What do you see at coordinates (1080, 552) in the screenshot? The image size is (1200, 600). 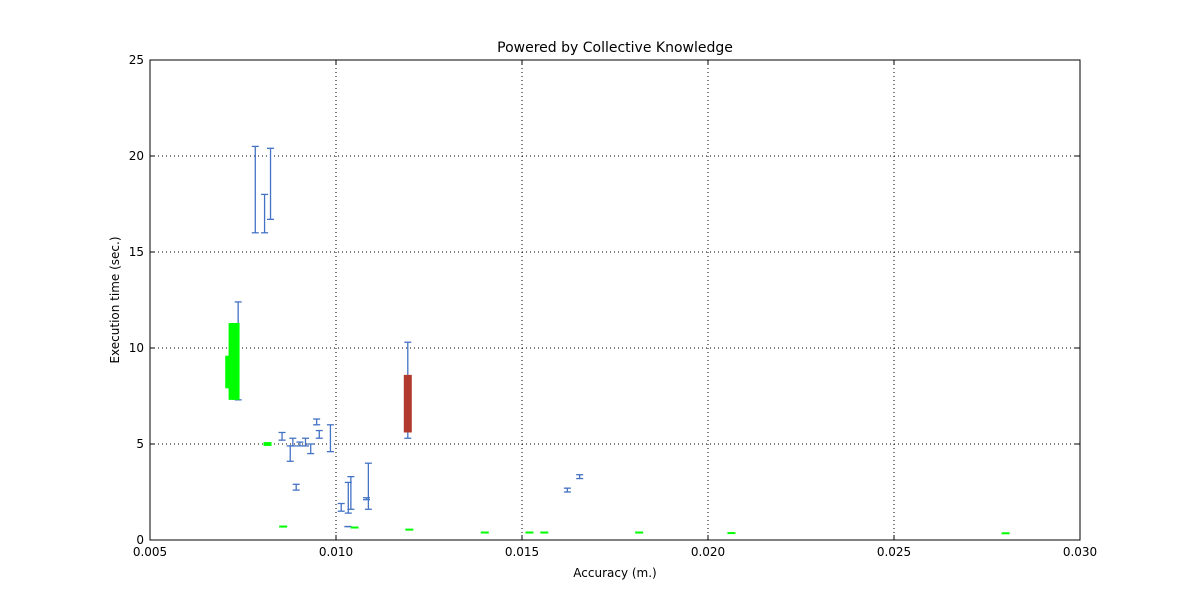 I see `x-tick-label: 0.030` at bounding box center [1080, 552].